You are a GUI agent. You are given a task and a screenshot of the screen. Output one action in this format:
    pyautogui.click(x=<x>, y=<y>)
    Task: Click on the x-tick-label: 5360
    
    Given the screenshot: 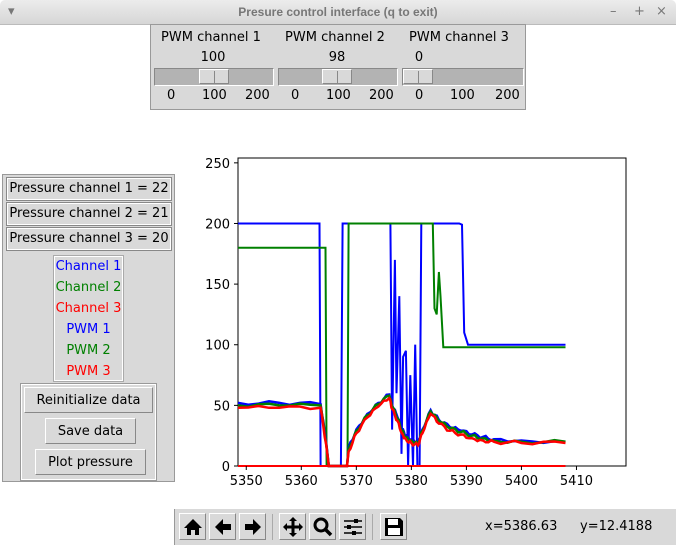 What is the action you would take?
    pyautogui.click(x=301, y=481)
    